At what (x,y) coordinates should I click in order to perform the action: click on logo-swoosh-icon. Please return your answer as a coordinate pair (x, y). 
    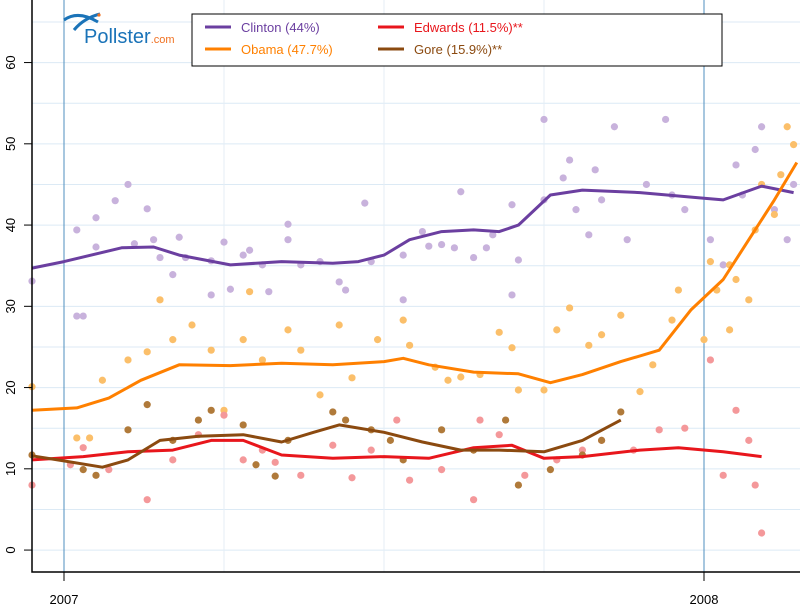
    Looking at the image, I should click on (82, 21).